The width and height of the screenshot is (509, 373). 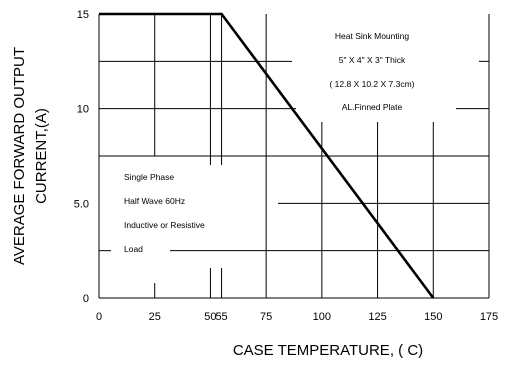 What do you see at coordinates (328, 350) in the screenshot?
I see `x-axis-label: CASE TEMPERATURE, ( C)` at bounding box center [328, 350].